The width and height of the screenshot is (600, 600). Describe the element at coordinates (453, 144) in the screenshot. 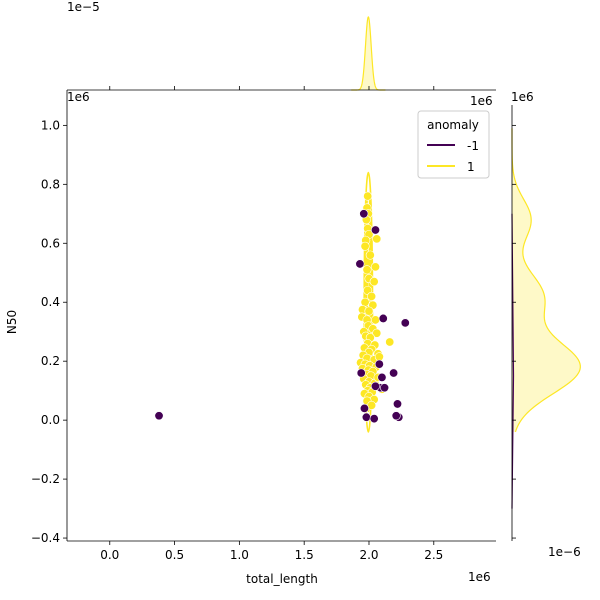

I see `legend: anomaly -1 1` at that location.